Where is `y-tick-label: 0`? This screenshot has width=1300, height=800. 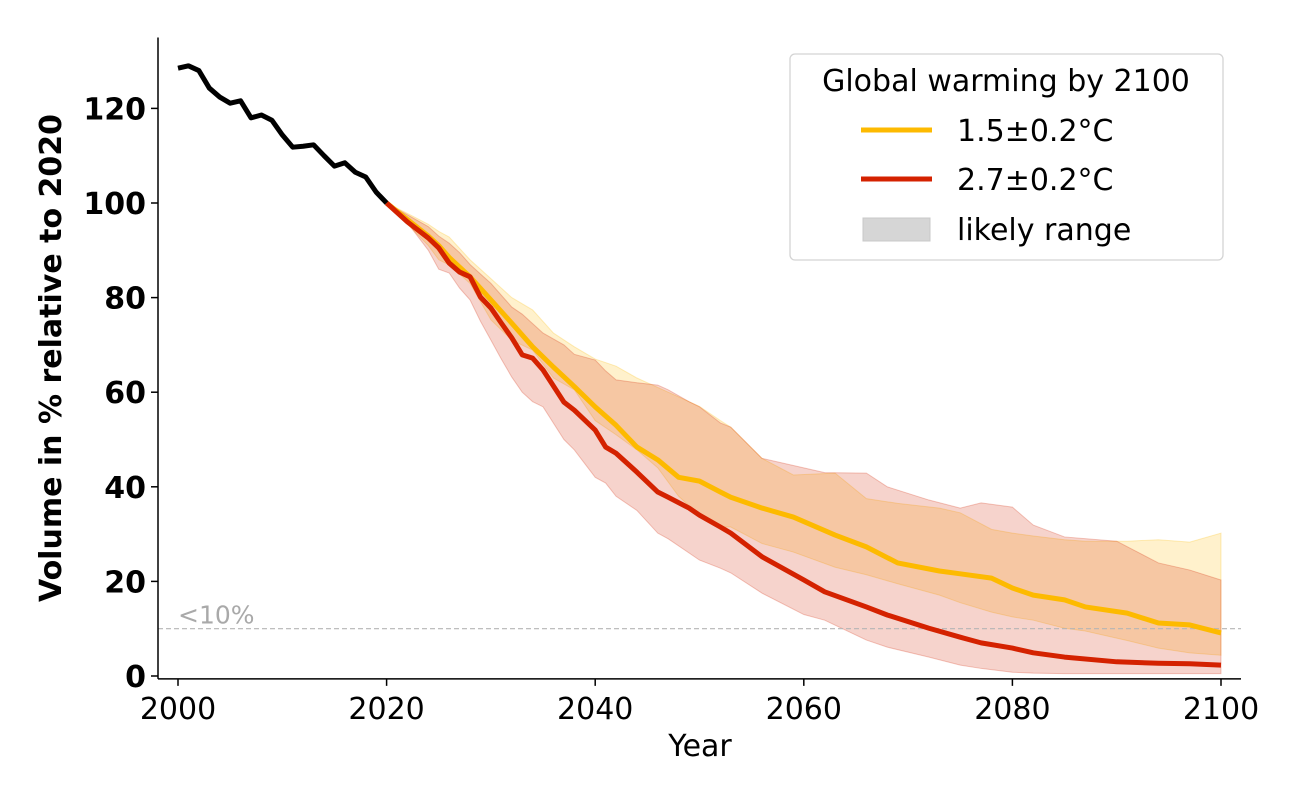 y-tick-label: 0 is located at coordinates (135, 677).